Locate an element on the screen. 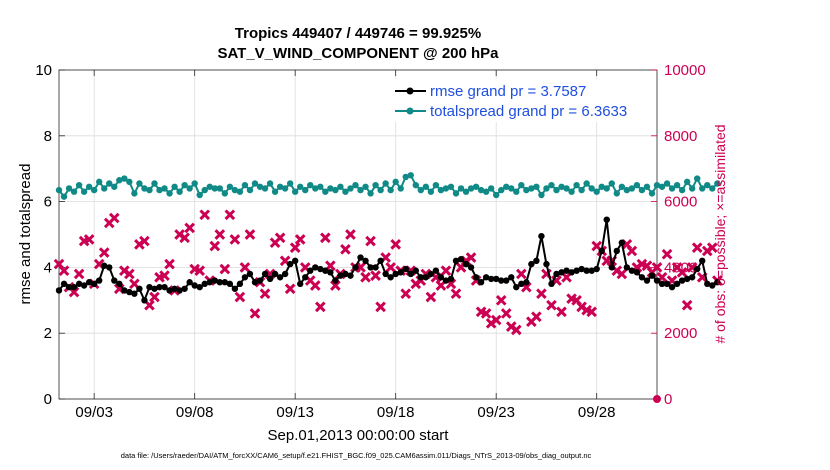 The width and height of the screenshot is (830, 470). x-tick-label: 09/18 is located at coordinates (396, 412).